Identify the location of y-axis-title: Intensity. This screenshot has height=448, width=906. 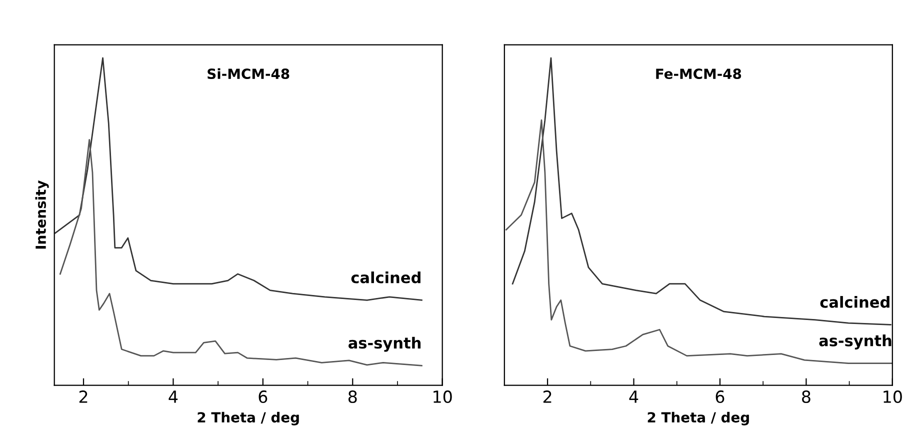
(42, 214).